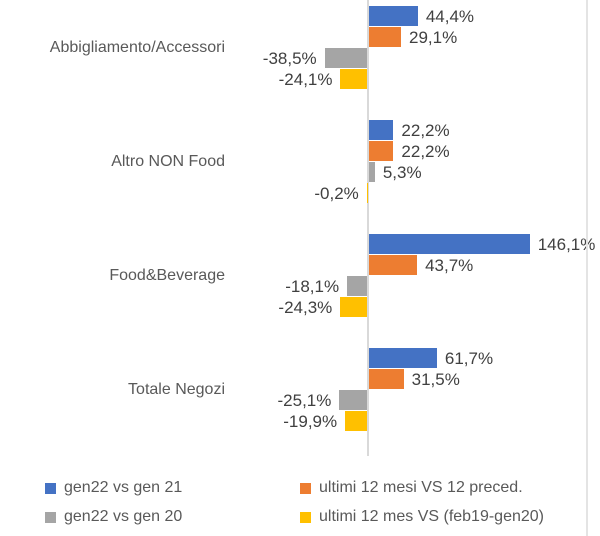  What do you see at coordinates (449, 265) in the screenshot?
I see `data-label: 43,7%` at bounding box center [449, 265].